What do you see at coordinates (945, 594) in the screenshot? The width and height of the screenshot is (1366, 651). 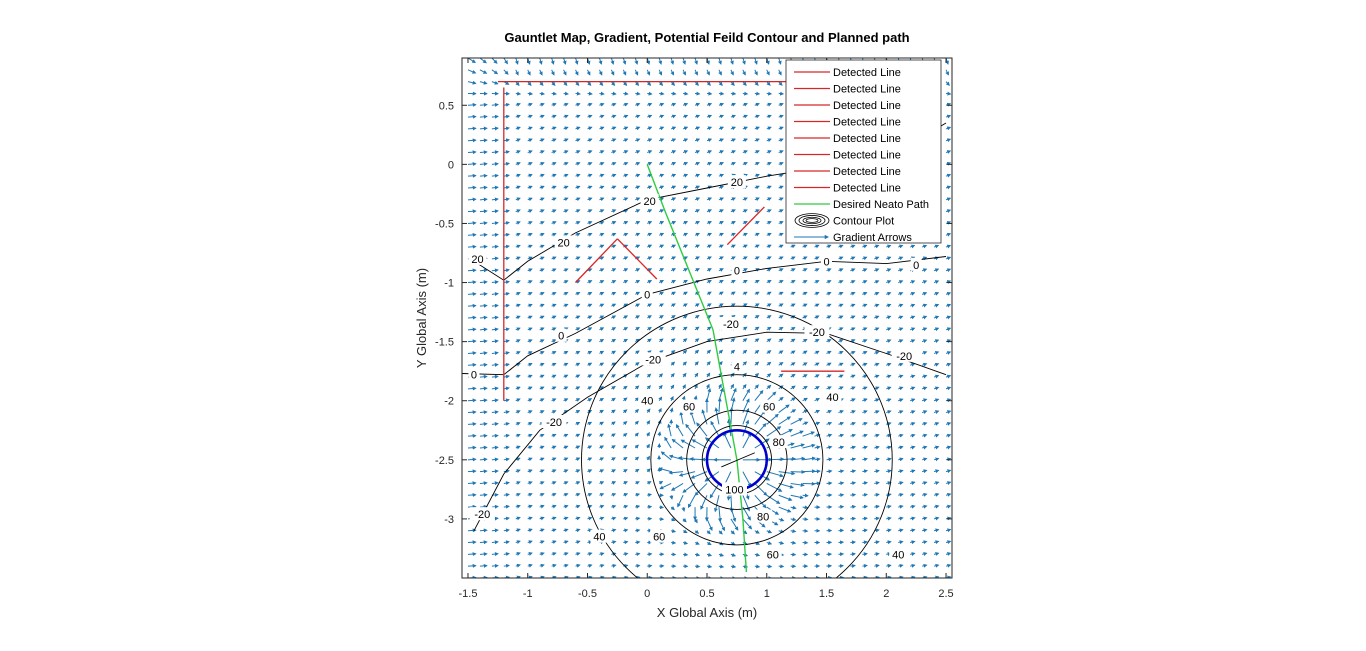 I see `x-tick-label: 2.5` at bounding box center [945, 594].